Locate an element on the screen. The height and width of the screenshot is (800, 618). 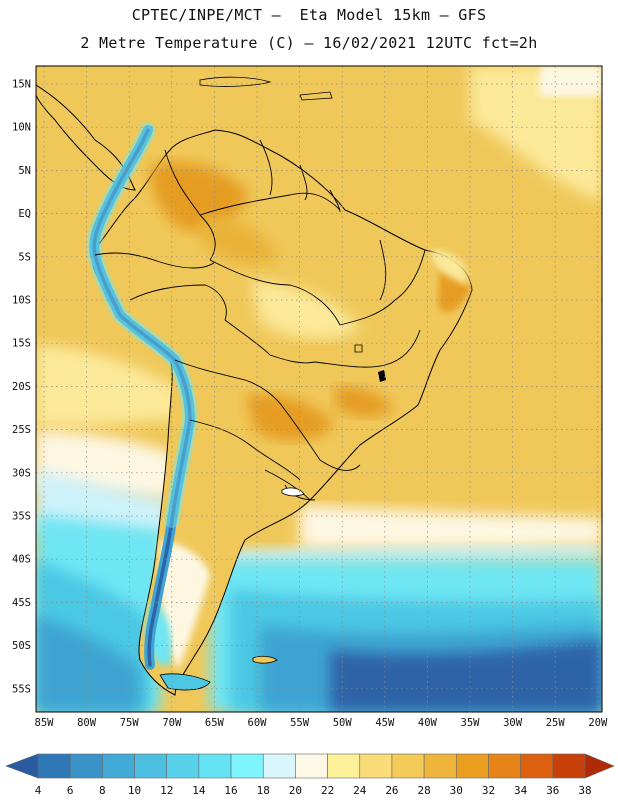
longitude-label: 45W is located at coordinates (385, 723).